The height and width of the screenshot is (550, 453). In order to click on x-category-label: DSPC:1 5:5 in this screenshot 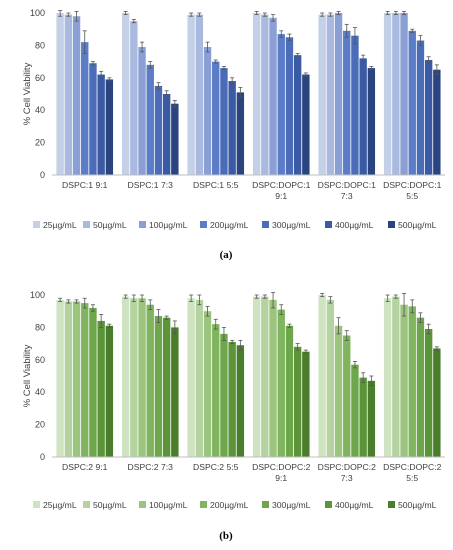, I will do `click(216, 185)`.